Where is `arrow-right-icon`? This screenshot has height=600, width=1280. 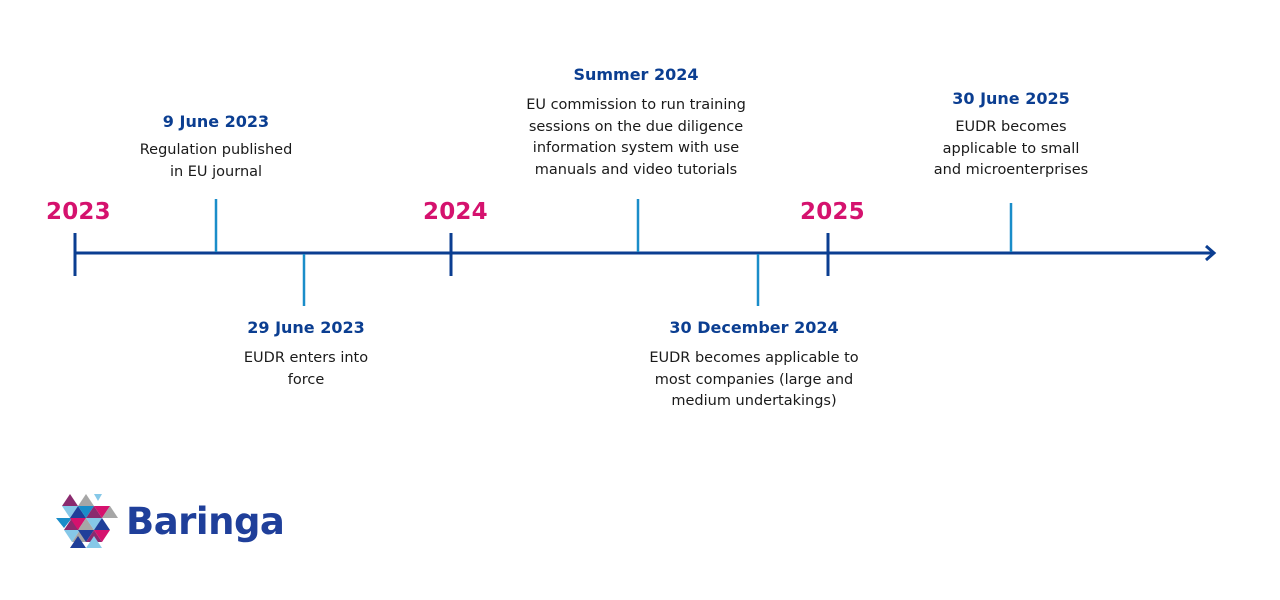
arrow-right-icon is located at coordinates (1211, 253).